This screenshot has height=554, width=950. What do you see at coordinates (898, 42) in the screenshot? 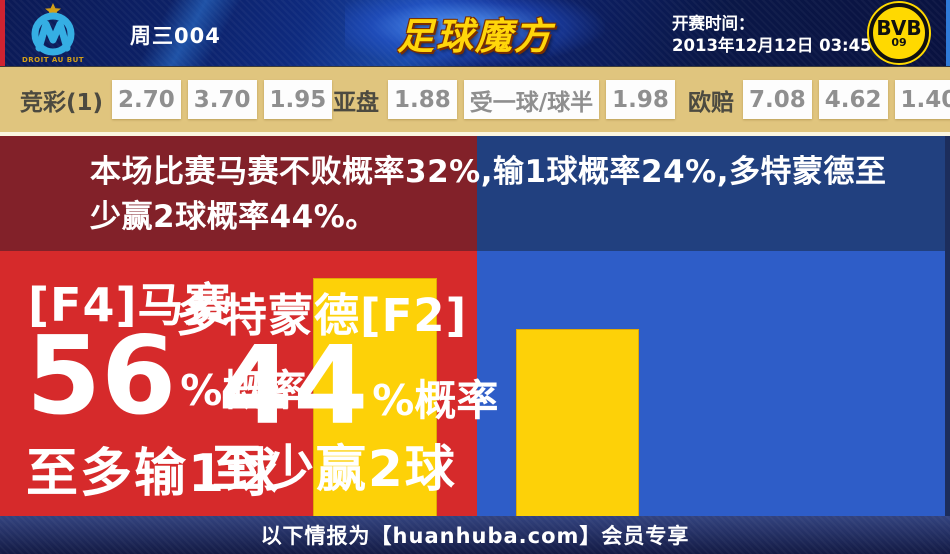
I see `dortmund-crest-year: 09` at bounding box center [898, 42].